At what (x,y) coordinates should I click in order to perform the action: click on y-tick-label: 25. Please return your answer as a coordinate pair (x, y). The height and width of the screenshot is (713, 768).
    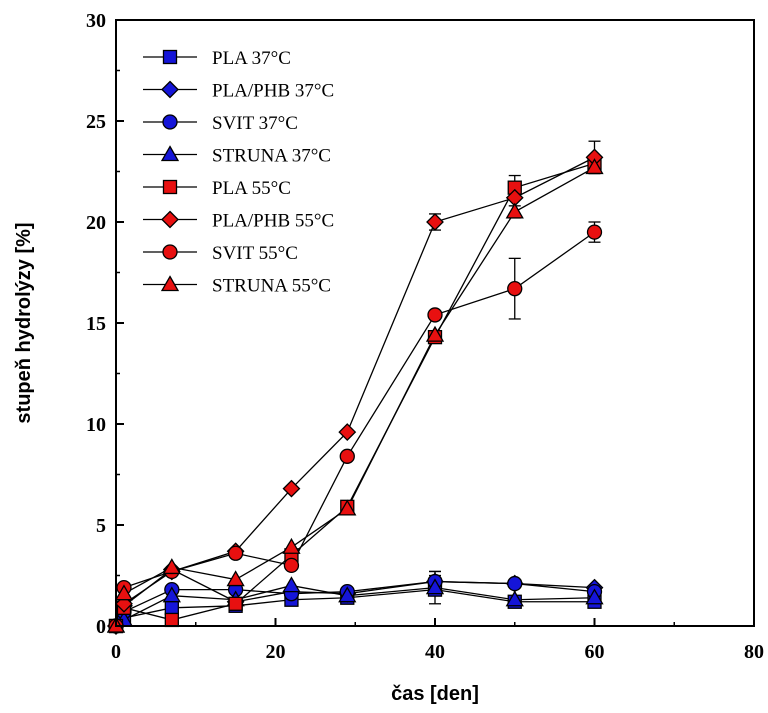
    Looking at the image, I should click on (96, 122).